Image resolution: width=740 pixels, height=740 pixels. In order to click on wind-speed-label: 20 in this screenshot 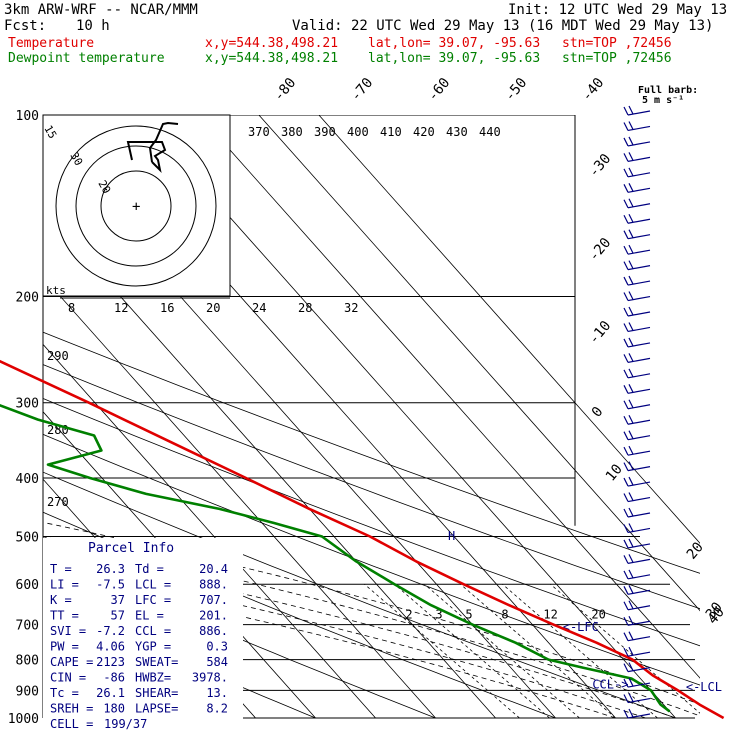, I will do `click(213, 308)`.